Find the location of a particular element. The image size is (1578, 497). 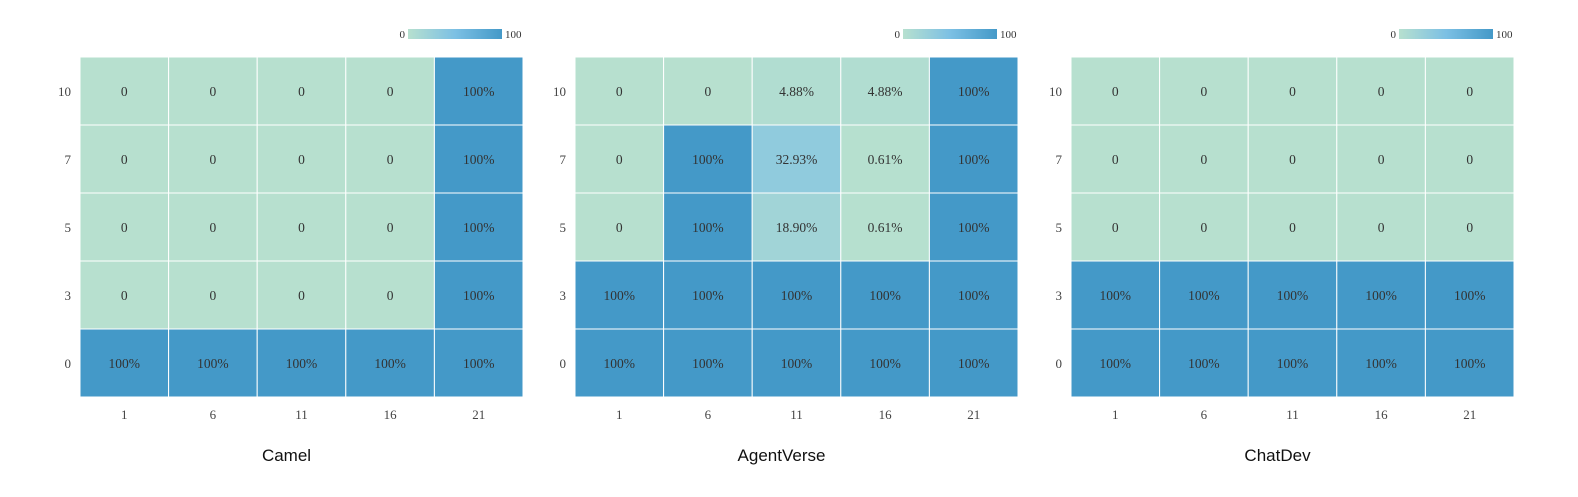

x-tick-label: 16 is located at coordinates (391, 414).